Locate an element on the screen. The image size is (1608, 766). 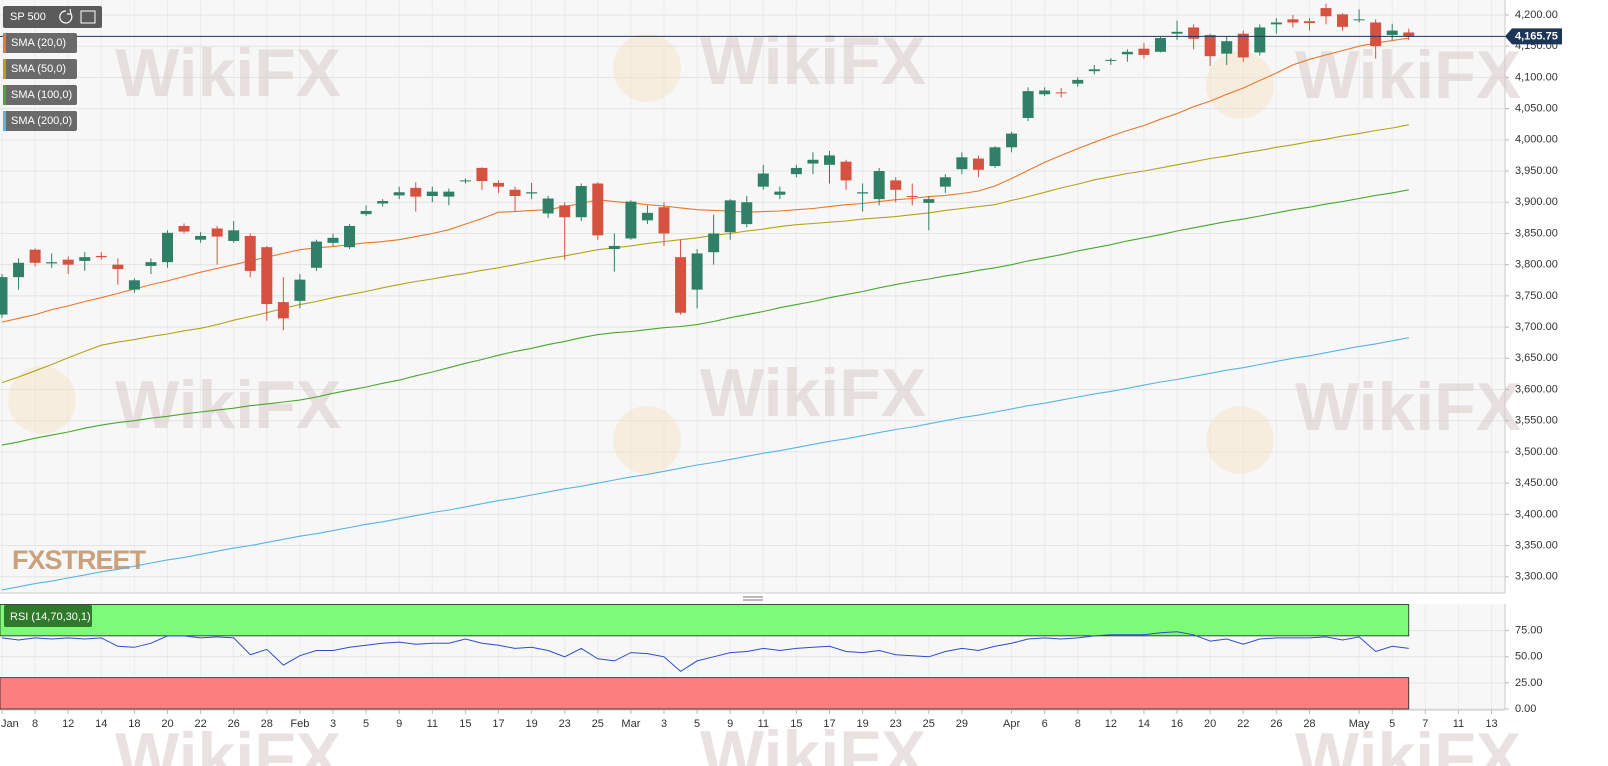
x-tick-label: 19 is located at coordinates (531, 724).